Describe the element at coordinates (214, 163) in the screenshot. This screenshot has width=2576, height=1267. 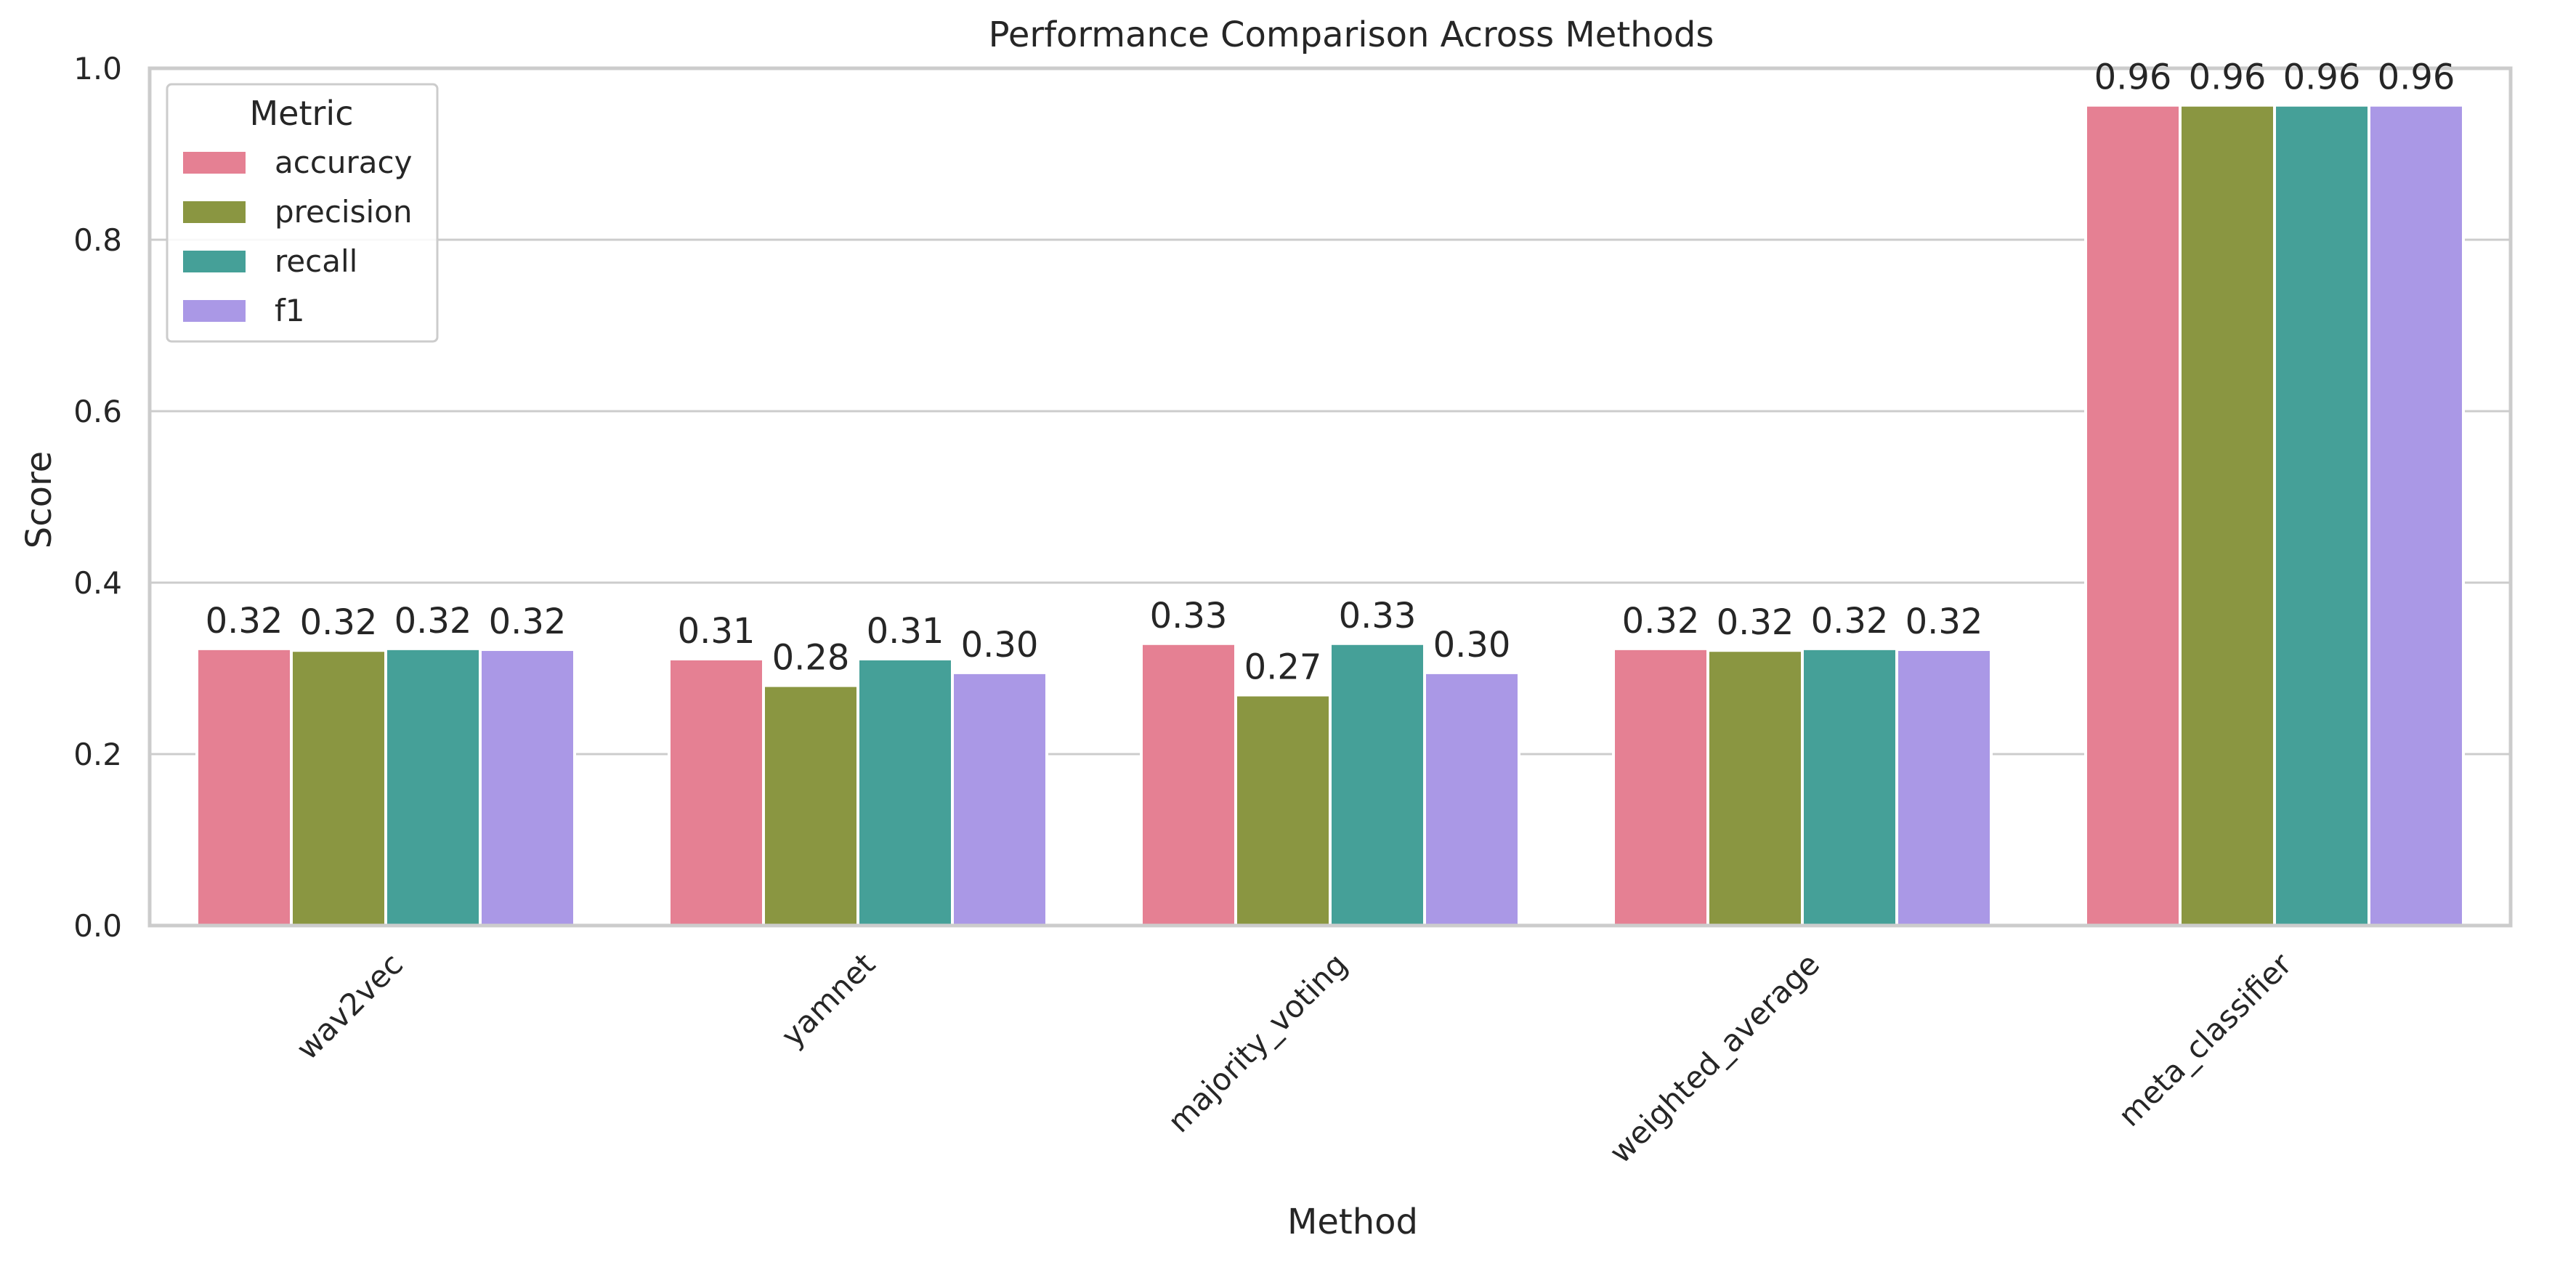
I see `legend-swatch-accuracy` at that location.